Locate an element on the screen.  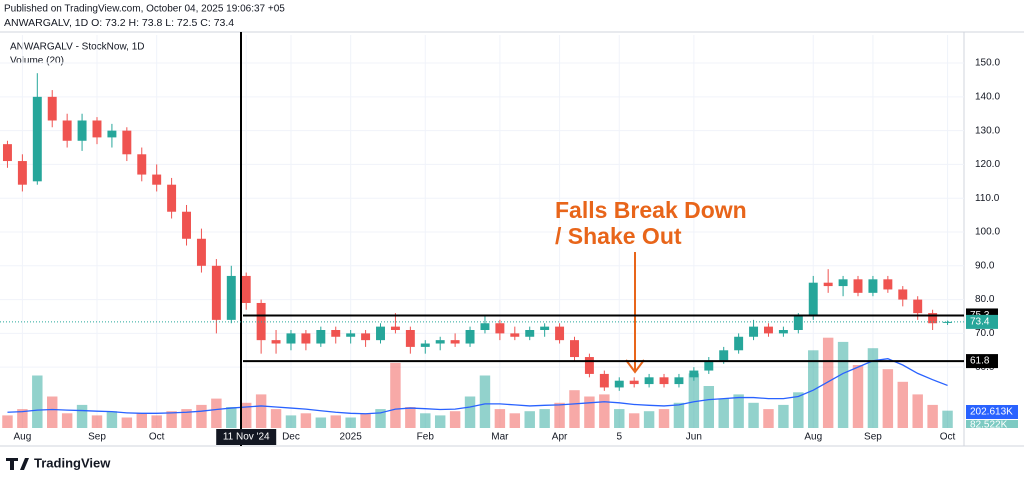
volume-label: 82.522K is located at coordinates (989, 425).